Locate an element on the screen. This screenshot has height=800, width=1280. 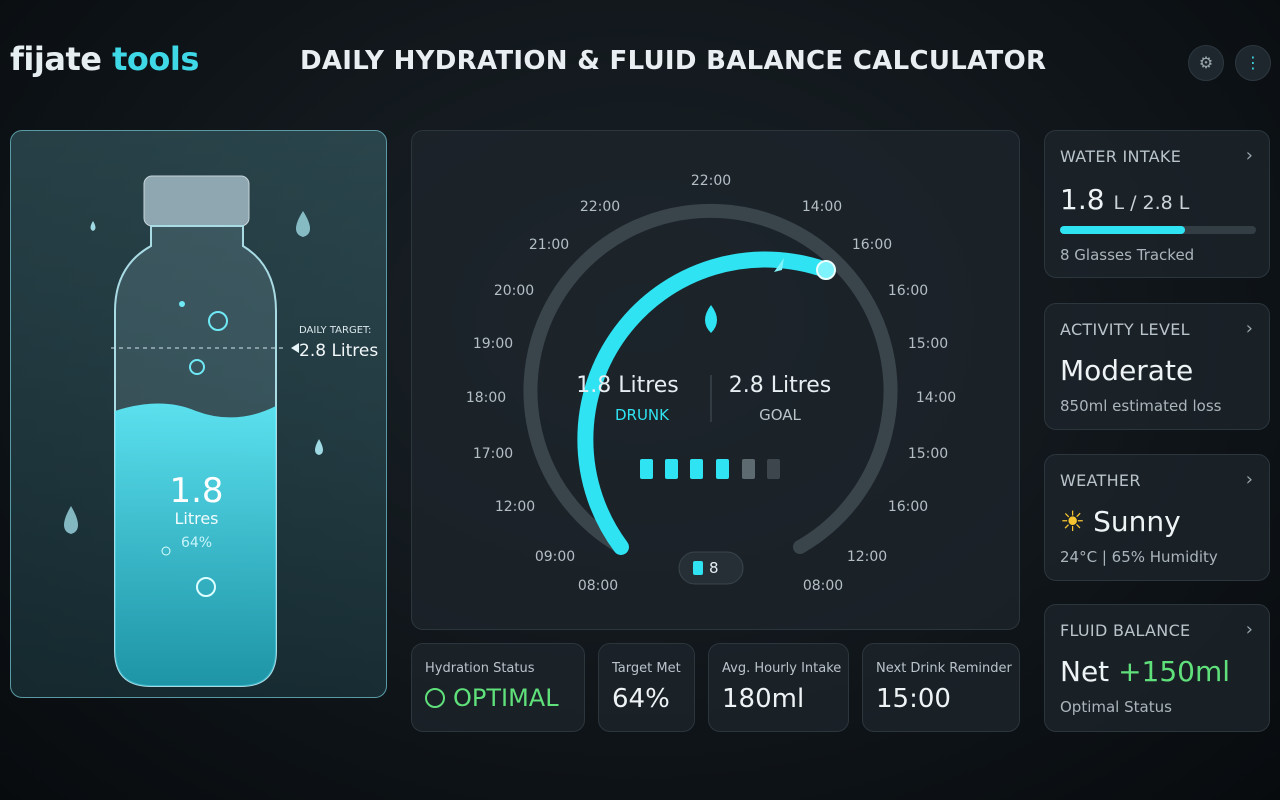
card-sub: Optimal Status is located at coordinates (1116, 707).